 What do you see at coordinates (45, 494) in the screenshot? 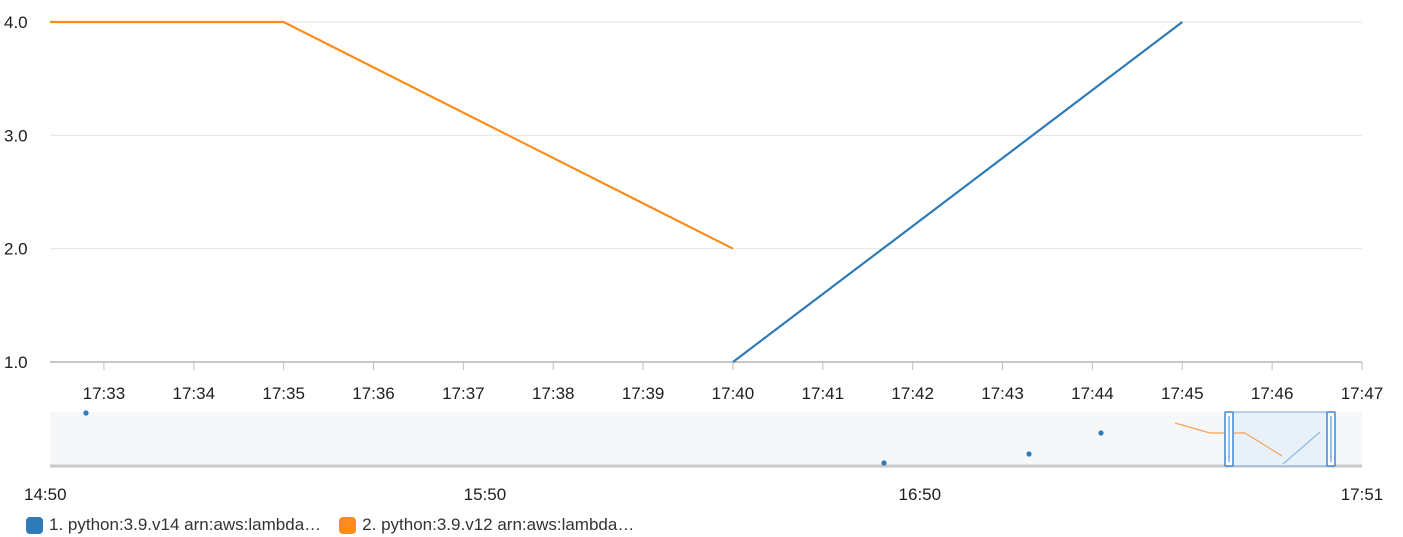
I see `overview-tick-label: 14:50` at bounding box center [45, 494].